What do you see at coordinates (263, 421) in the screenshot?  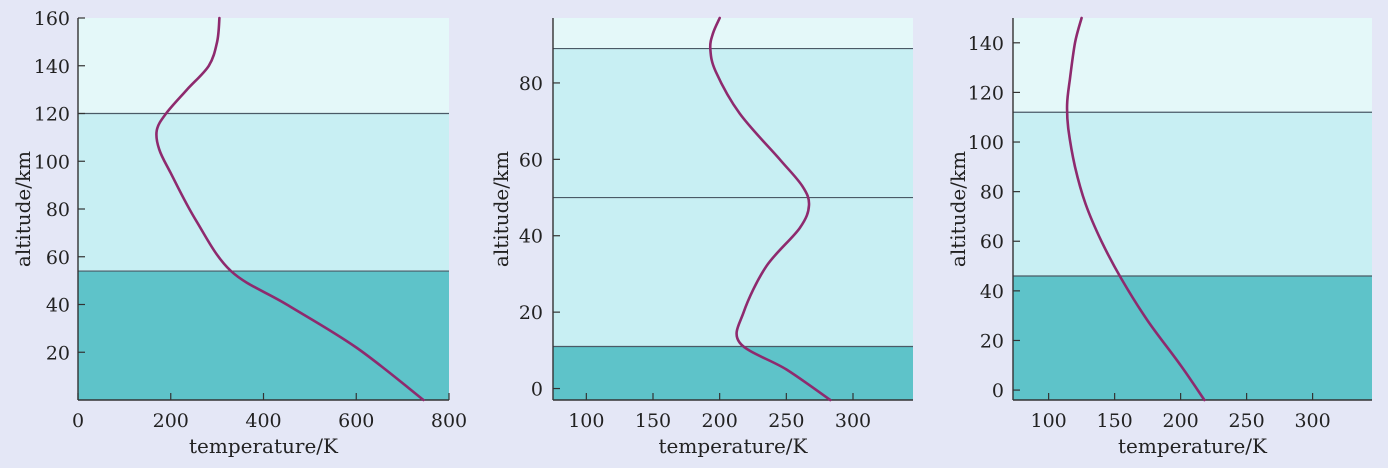 I see `x-tick-label: 400` at bounding box center [263, 421].